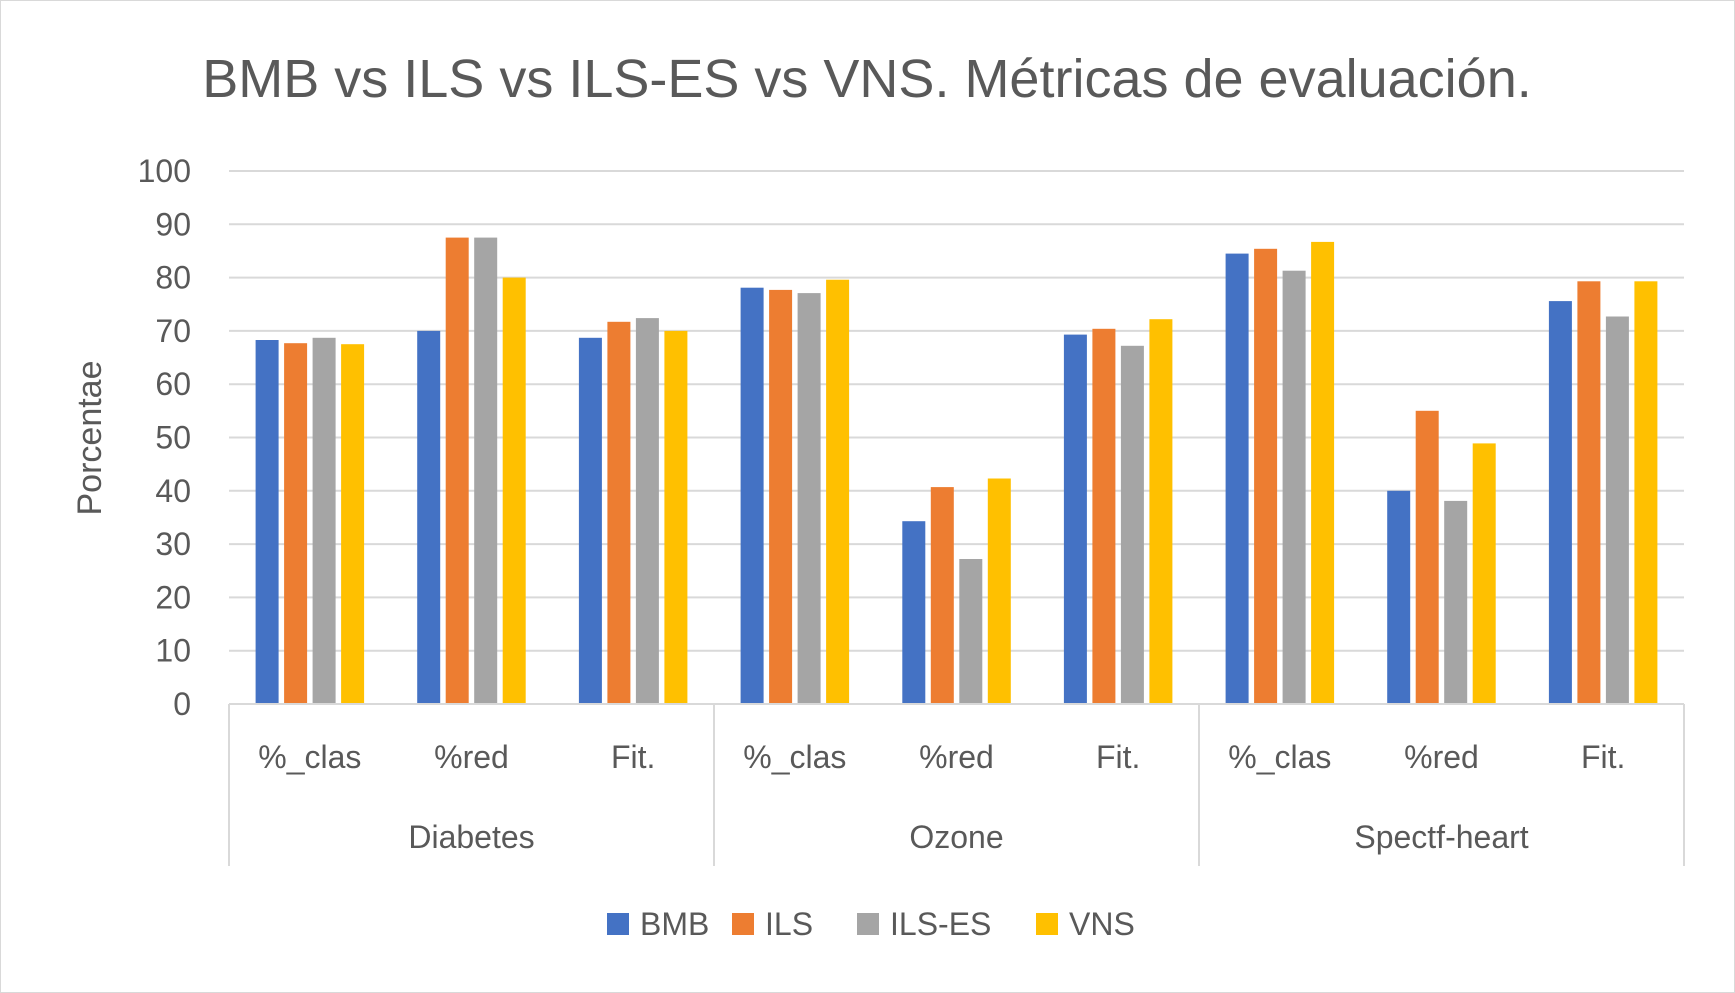 The height and width of the screenshot is (993, 1735). Describe the element at coordinates (173, 597) in the screenshot. I see `y-tick-label: 20` at that location.